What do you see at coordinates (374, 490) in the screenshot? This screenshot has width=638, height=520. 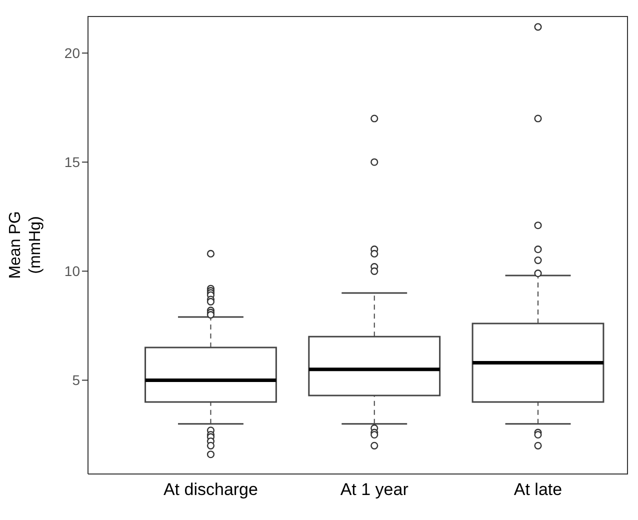 I see `x-tick-label: At 1 year` at bounding box center [374, 490].